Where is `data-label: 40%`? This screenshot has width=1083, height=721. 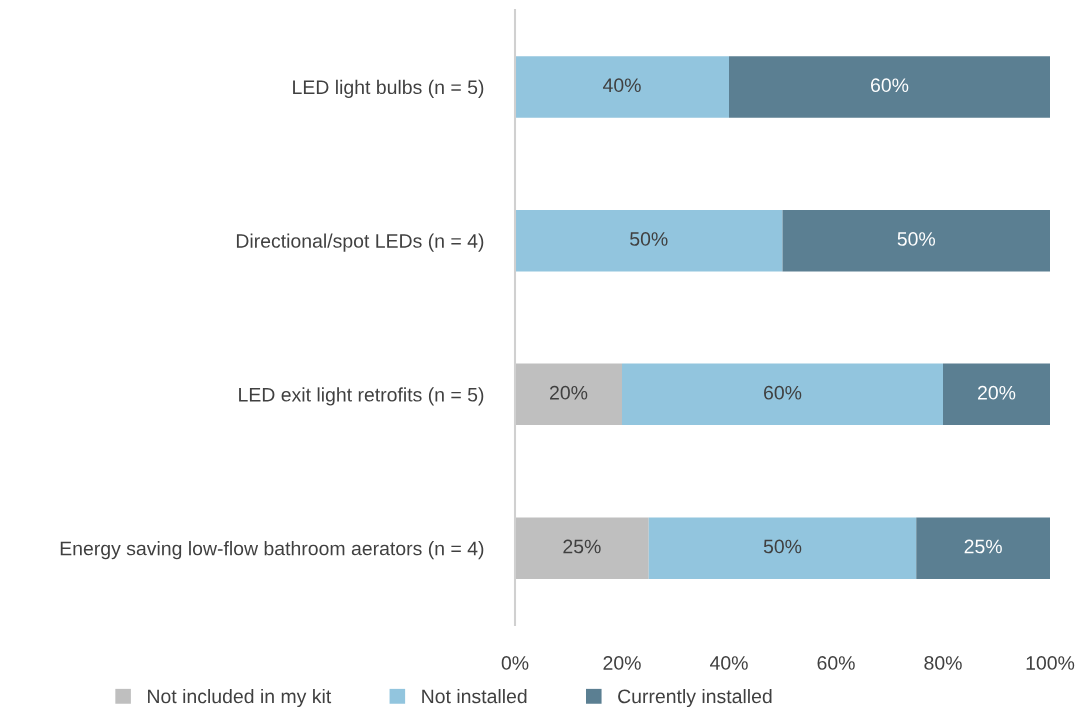 data-label: 40% is located at coordinates (621, 85).